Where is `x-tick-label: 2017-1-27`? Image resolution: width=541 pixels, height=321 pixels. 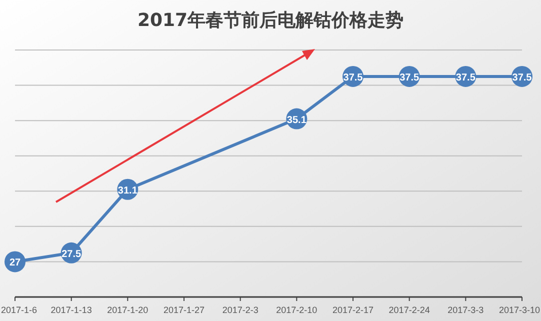
x-tick-label: 2017-1-27 is located at coordinates (184, 310).